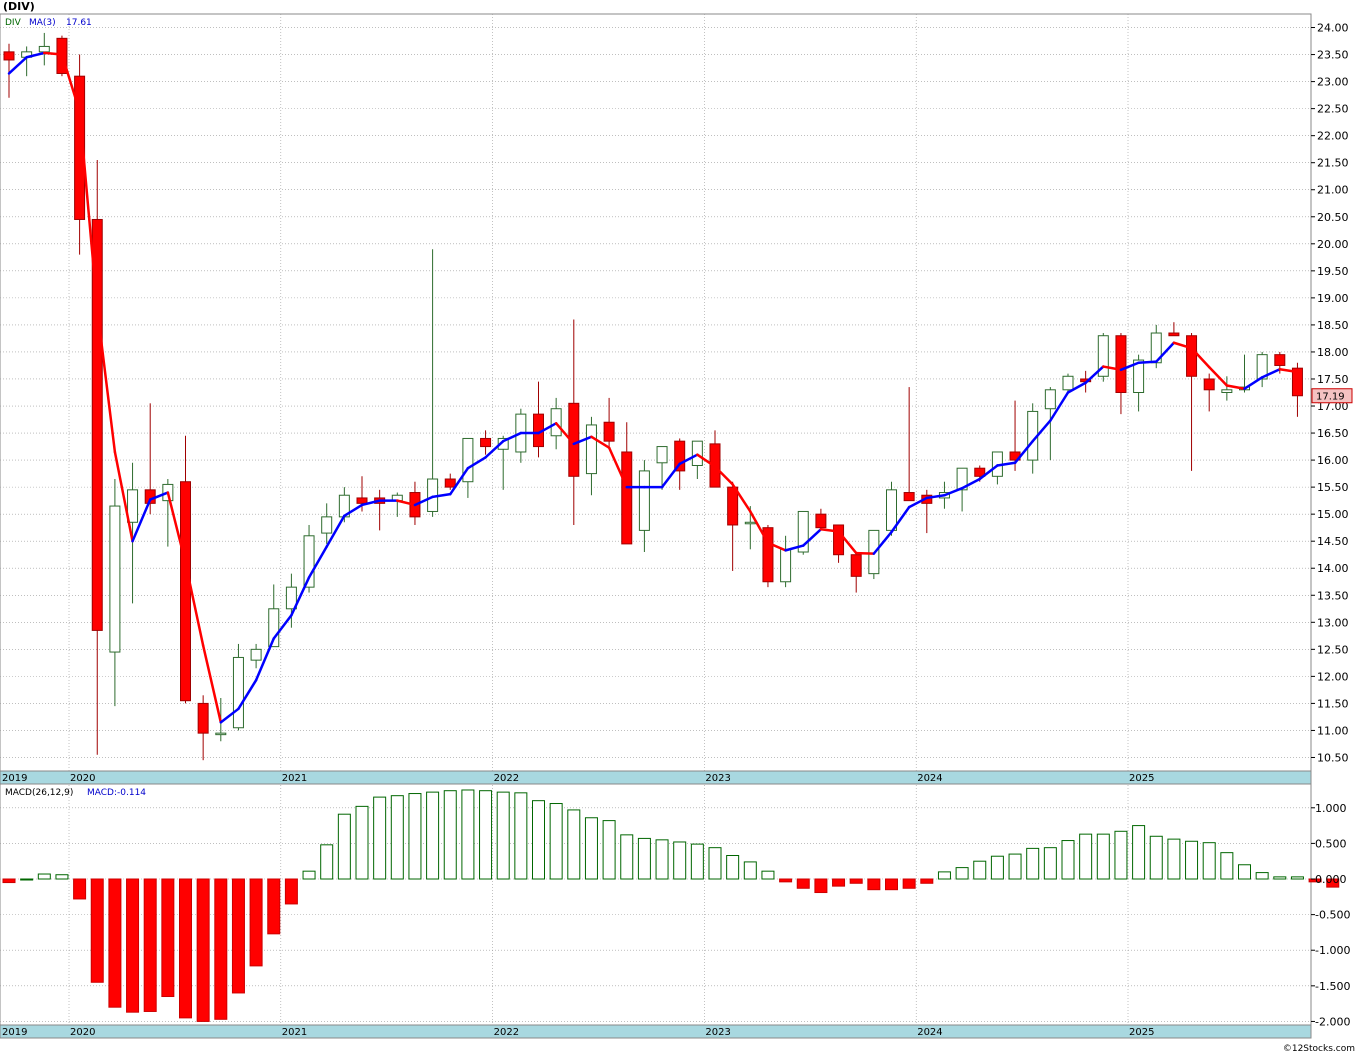 Image resolution: width=1360 pixels, height=1060 pixels. What do you see at coordinates (506, 778) in the screenshot?
I see `price-x-tick-label: 2022` at bounding box center [506, 778].